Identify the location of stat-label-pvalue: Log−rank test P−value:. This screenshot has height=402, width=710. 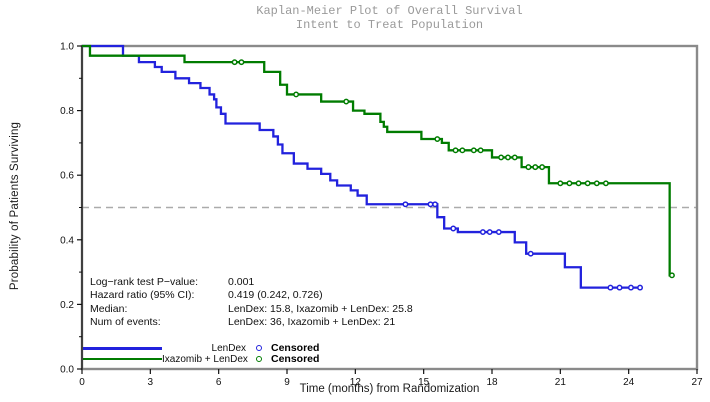
(144, 282).